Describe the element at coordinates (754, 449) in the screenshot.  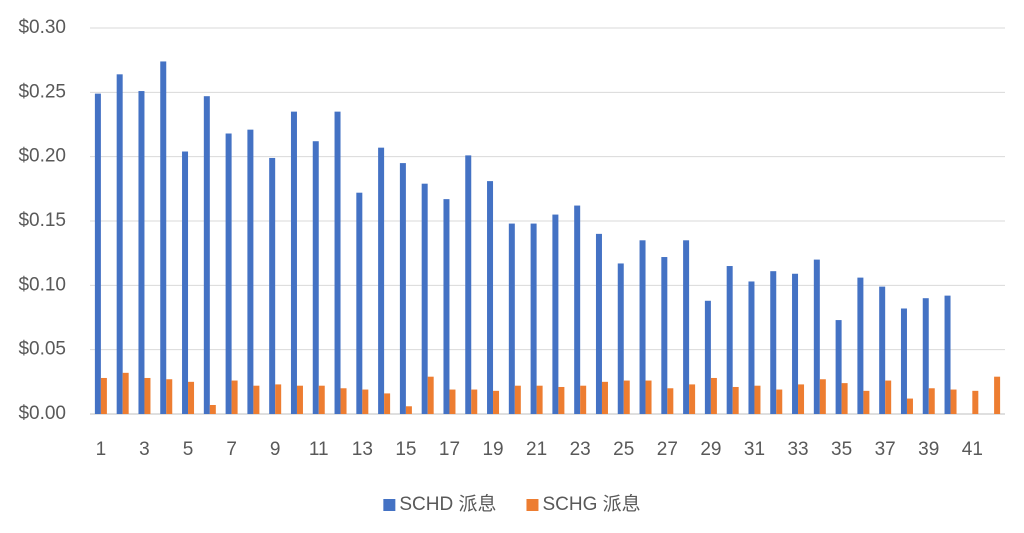
I see `x-tick-label: 31` at that location.